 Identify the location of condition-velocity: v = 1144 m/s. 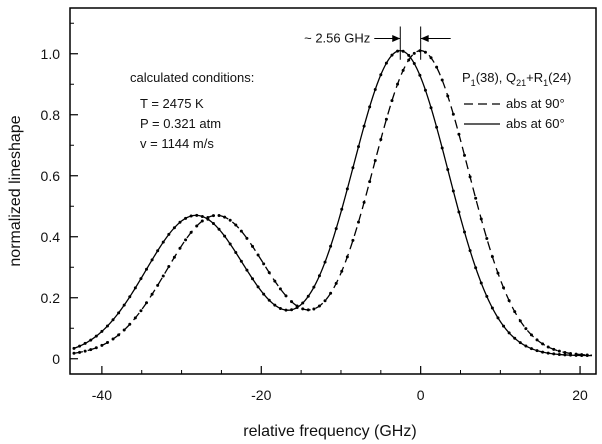
(177, 143).